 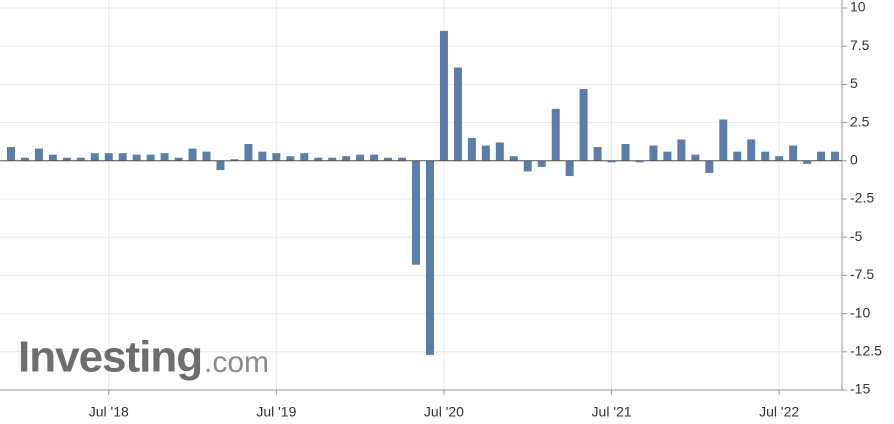 I want to click on y-tick-label: -10, so click(x=860, y=312).